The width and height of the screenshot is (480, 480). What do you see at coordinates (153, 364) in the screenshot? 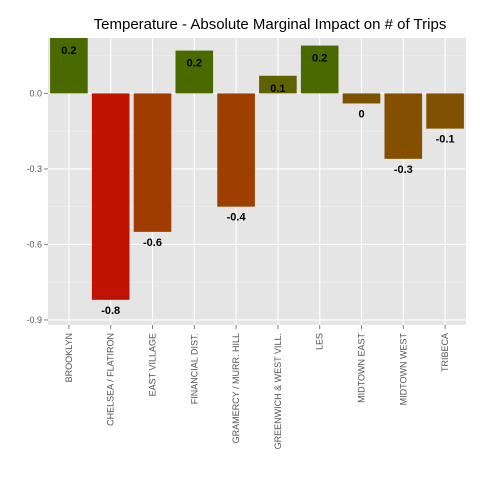
I see `x-tick-label: EAST VILLAGE` at bounding box center [153, 364].